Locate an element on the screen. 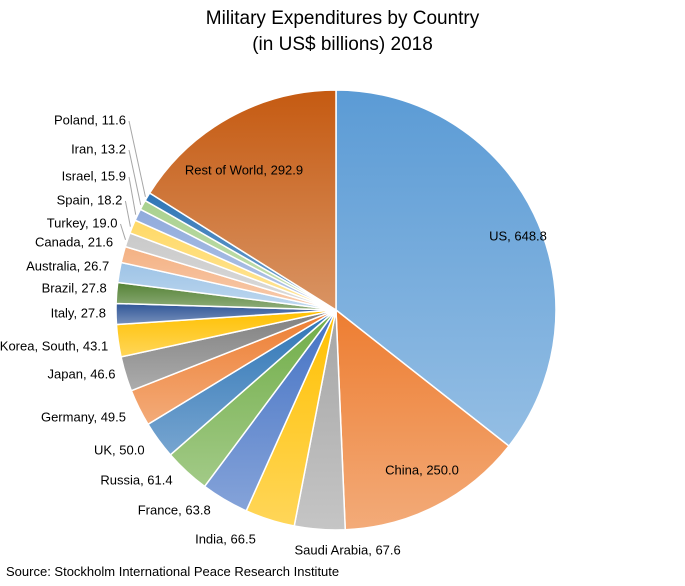 Image resolution: width=685 pixels, height=586 pixels. data-label-saudi-arabia: Saudi Arabia, 67.6 is located at coordinates (348, 549).